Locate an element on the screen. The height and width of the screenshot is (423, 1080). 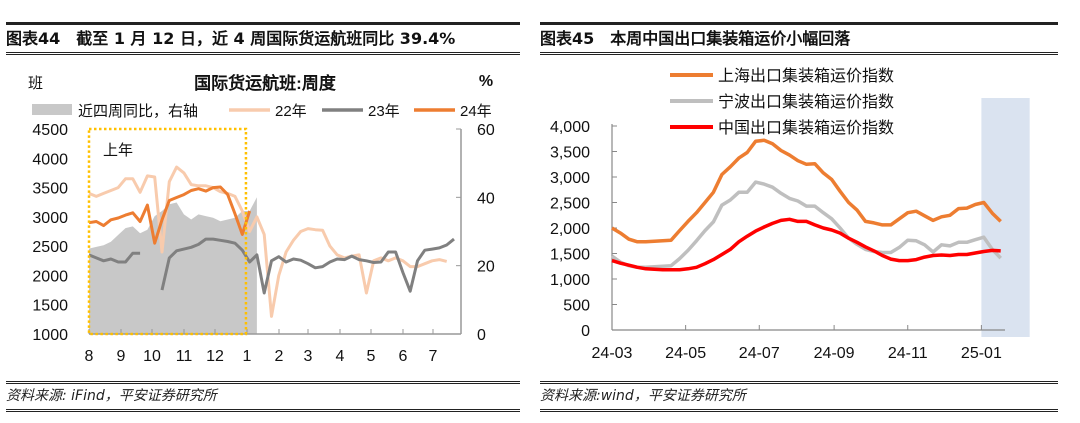
right-source-text: 资料来源:wind，平安证券研究所 is located at coordinates (643, 396).